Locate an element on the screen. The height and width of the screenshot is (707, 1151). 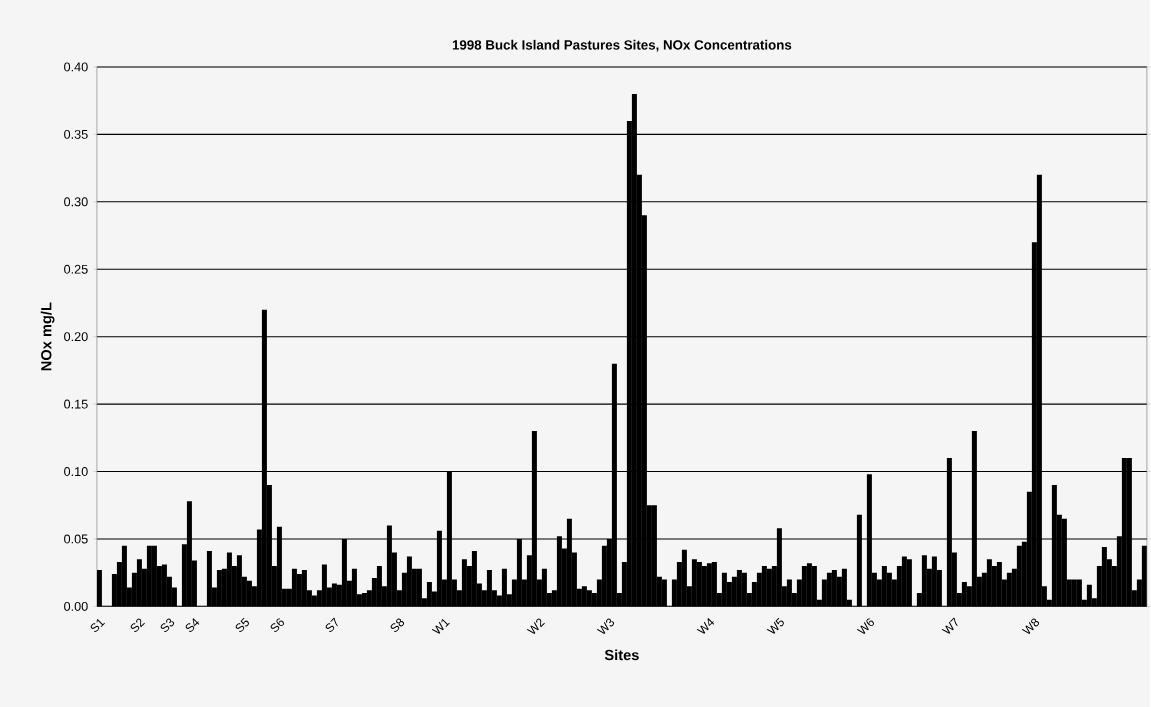
x-tick-label: S1 is located at coordinates (97, 625).